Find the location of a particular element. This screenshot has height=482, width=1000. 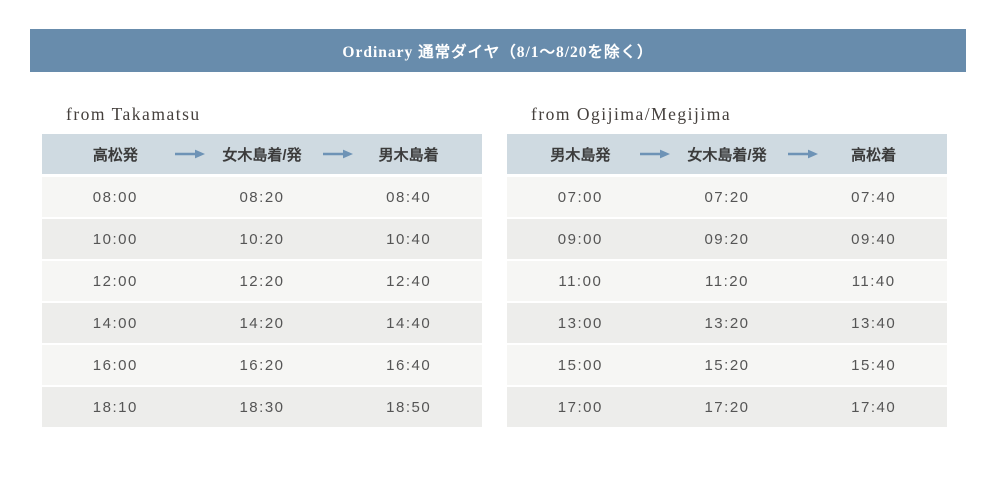

table-row: 14:00 14:20 14:40 is located at coordinates (262, 323).